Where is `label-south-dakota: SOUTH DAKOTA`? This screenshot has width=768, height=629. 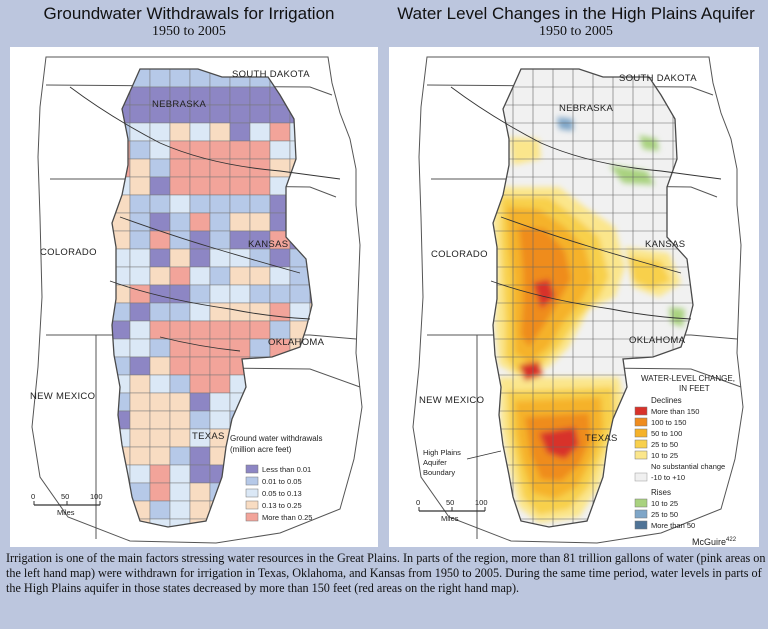
label-south-dakota: SOUTH DAKOTA is located at coordinates (271, 74).